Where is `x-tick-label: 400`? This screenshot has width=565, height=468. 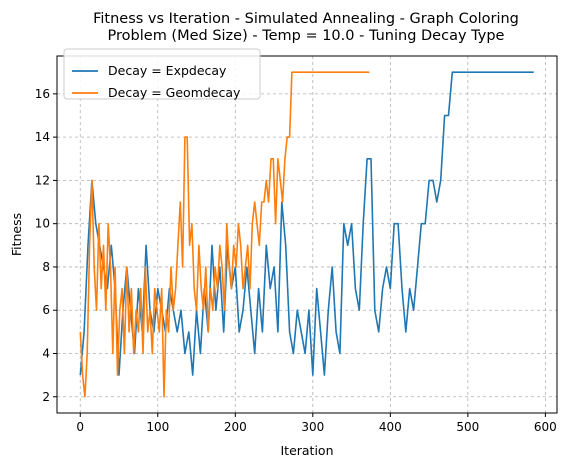
x-tick-label: 400 is located at coordinates (390, 427).